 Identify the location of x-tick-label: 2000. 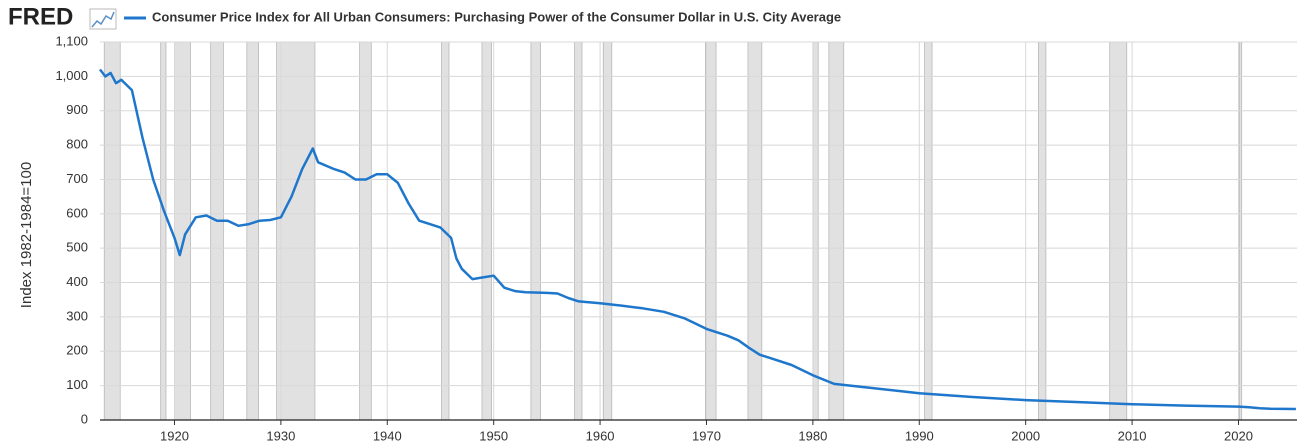
(1025, 435).